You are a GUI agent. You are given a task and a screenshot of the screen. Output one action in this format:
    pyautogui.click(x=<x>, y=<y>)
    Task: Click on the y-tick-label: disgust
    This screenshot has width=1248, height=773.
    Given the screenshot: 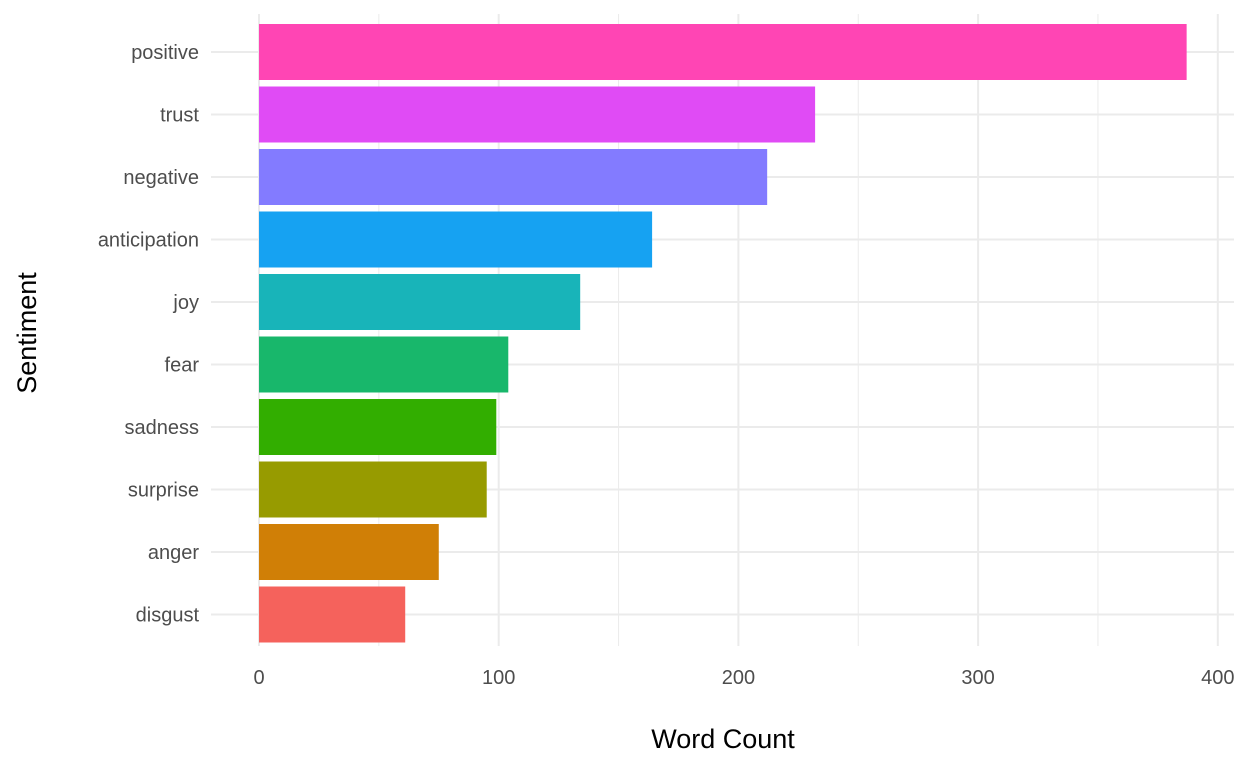 What is the action you would take?
    pyautogui.click(x=168, y=616)
    